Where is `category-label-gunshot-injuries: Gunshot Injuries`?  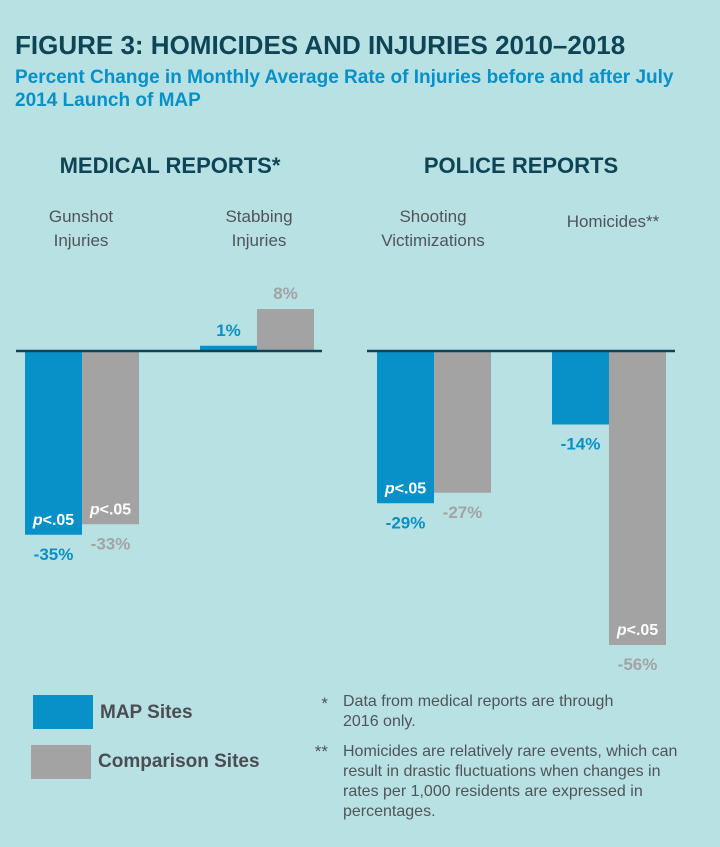 category-label-gunshot-injuries: Gunshot Injuries is located at coordinates (81, 229).